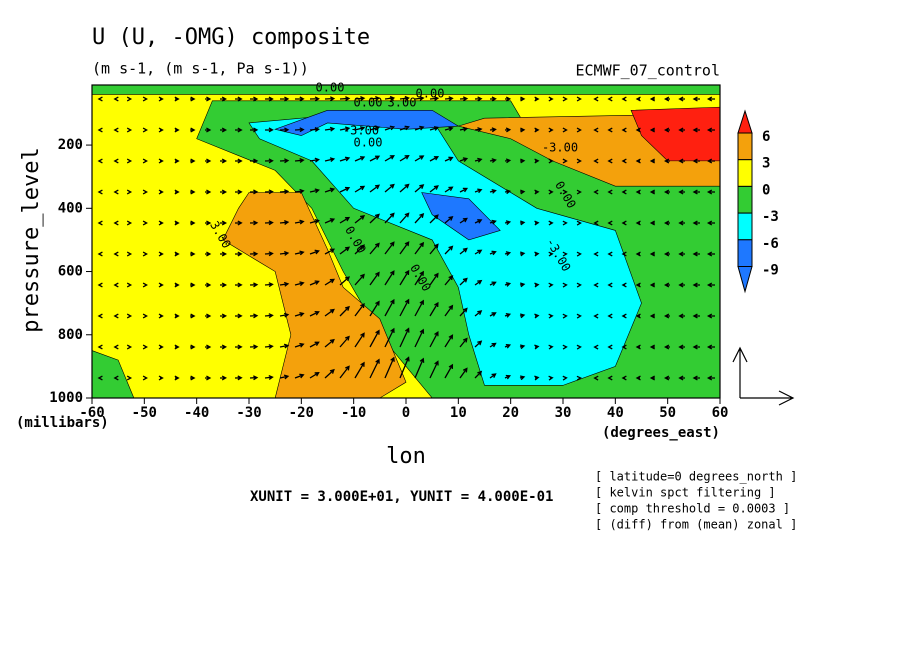 This screenshot has width=904, height=658. What do you see at coordinates (461, 216) in the screenshot?
I see `filled-contour` at bounding box center [461, 216].